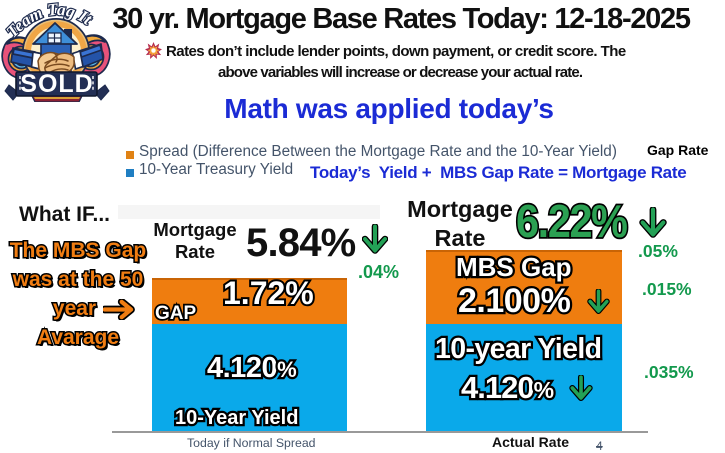 This screenshot has height=453, width=725. Describe the element at coordinates (56, 84) in the screenshot. I see `svg-text: SOLD` at that location.